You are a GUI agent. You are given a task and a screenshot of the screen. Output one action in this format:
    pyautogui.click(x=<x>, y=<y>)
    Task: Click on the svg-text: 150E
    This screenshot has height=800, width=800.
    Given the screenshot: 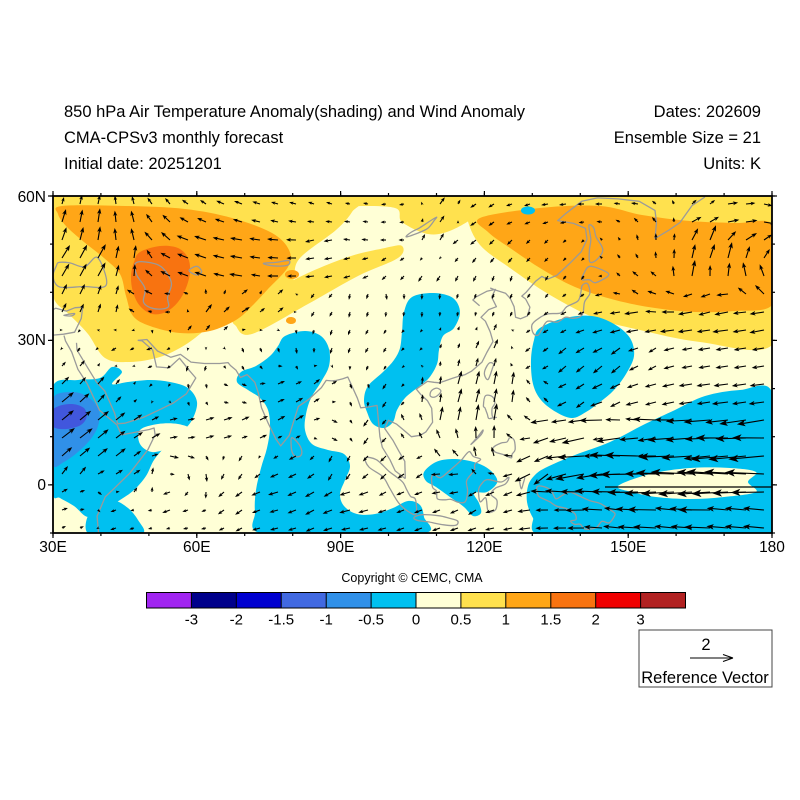 What is the action you would take?
    pyautogui.click(x=628, y=547)
    